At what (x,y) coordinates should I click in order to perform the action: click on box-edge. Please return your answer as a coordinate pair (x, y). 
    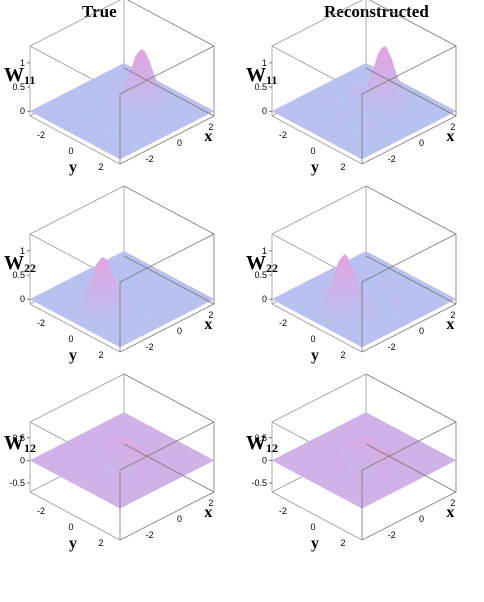
    Looking at the image, I should click on (169, 23).